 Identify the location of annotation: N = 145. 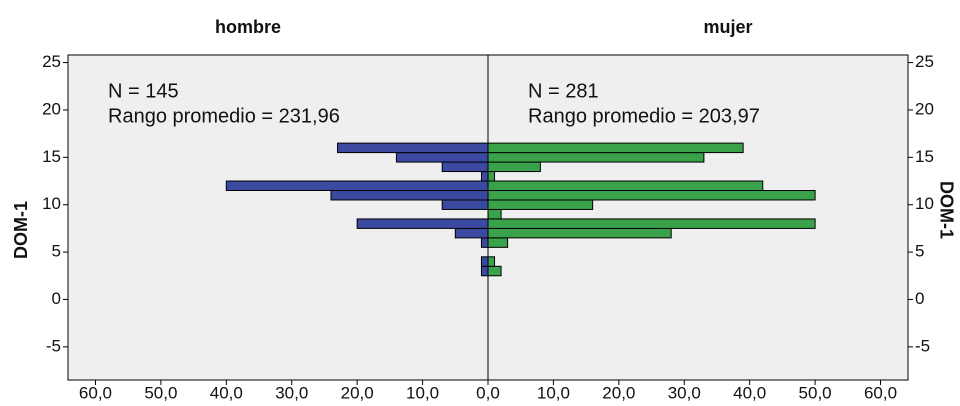
(143, 91).